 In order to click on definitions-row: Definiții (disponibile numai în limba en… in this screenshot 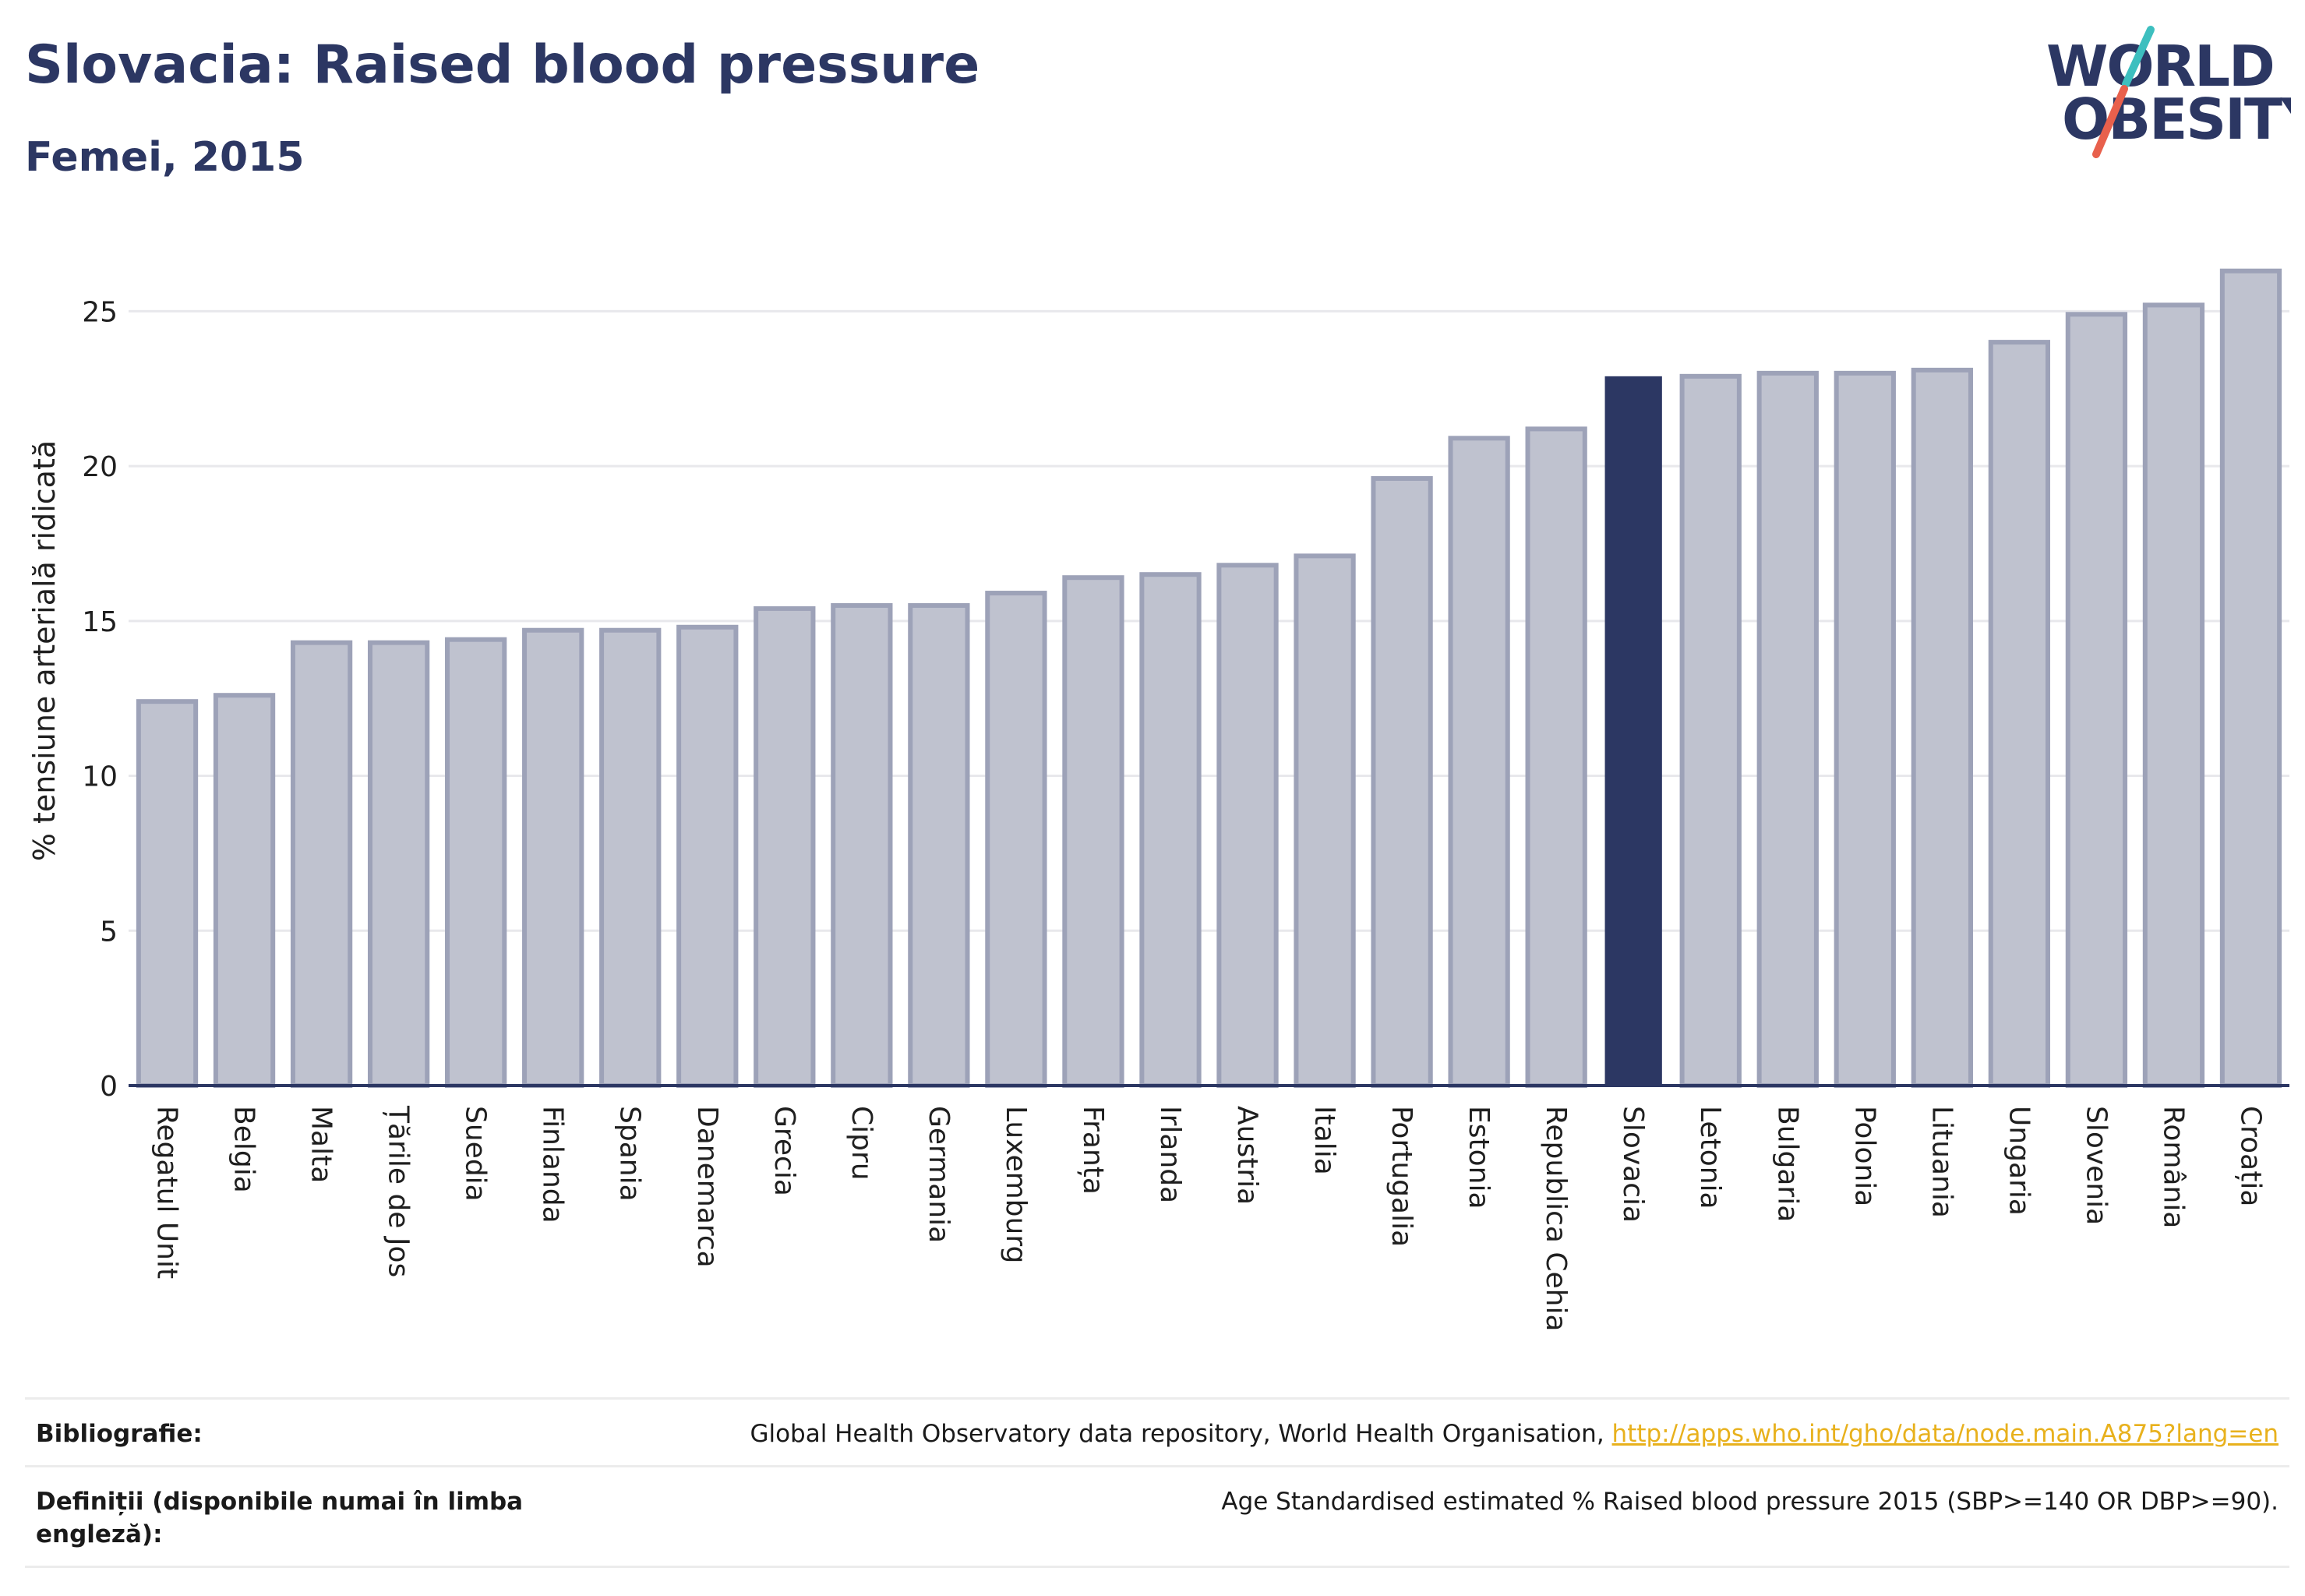, I will do `click(1157, 1516)`.